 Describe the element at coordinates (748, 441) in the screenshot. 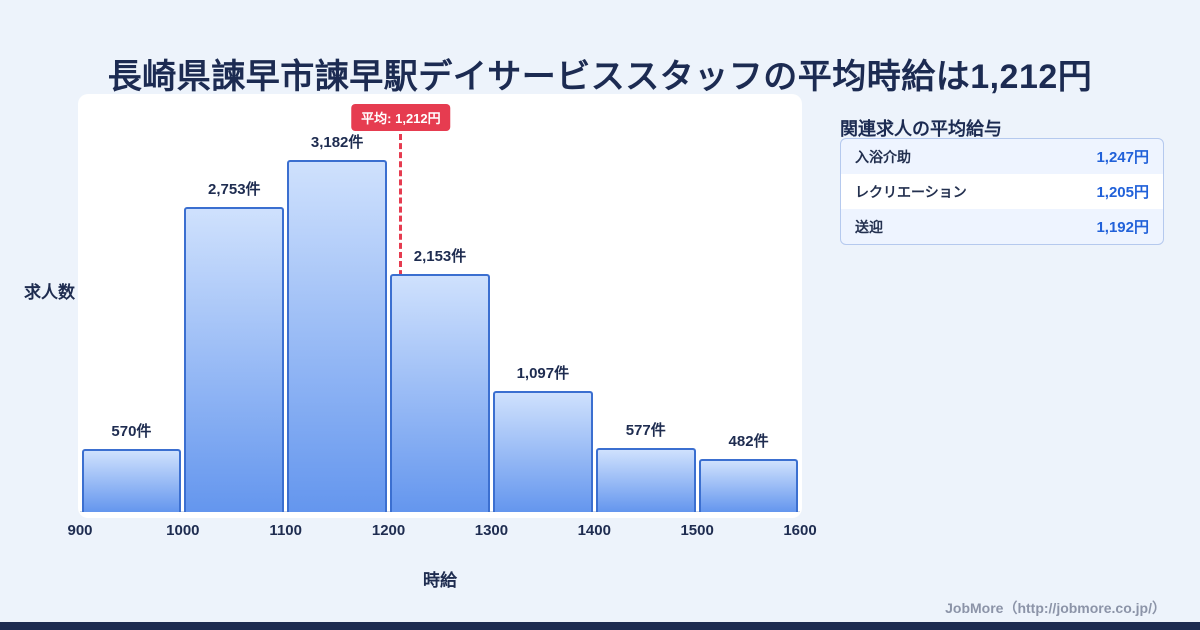

I see `bar-value-label: 482件` at that location.